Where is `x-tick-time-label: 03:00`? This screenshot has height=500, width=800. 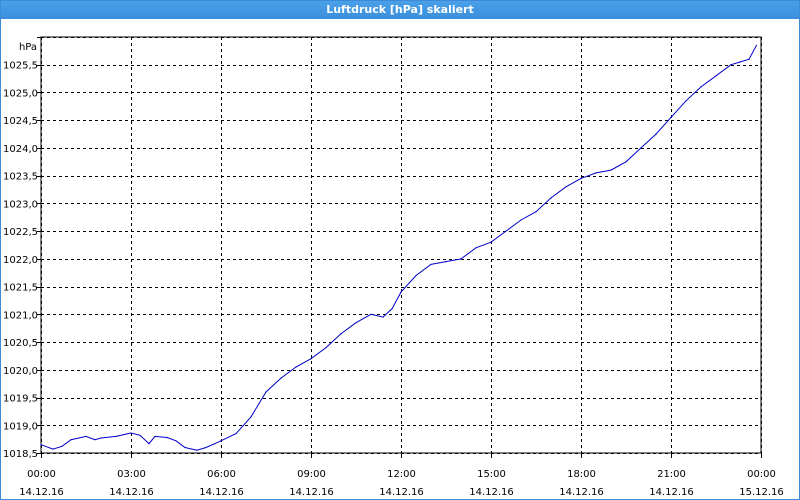
x-tick-time-label: 03:00 is located at coordinates (131, 474).